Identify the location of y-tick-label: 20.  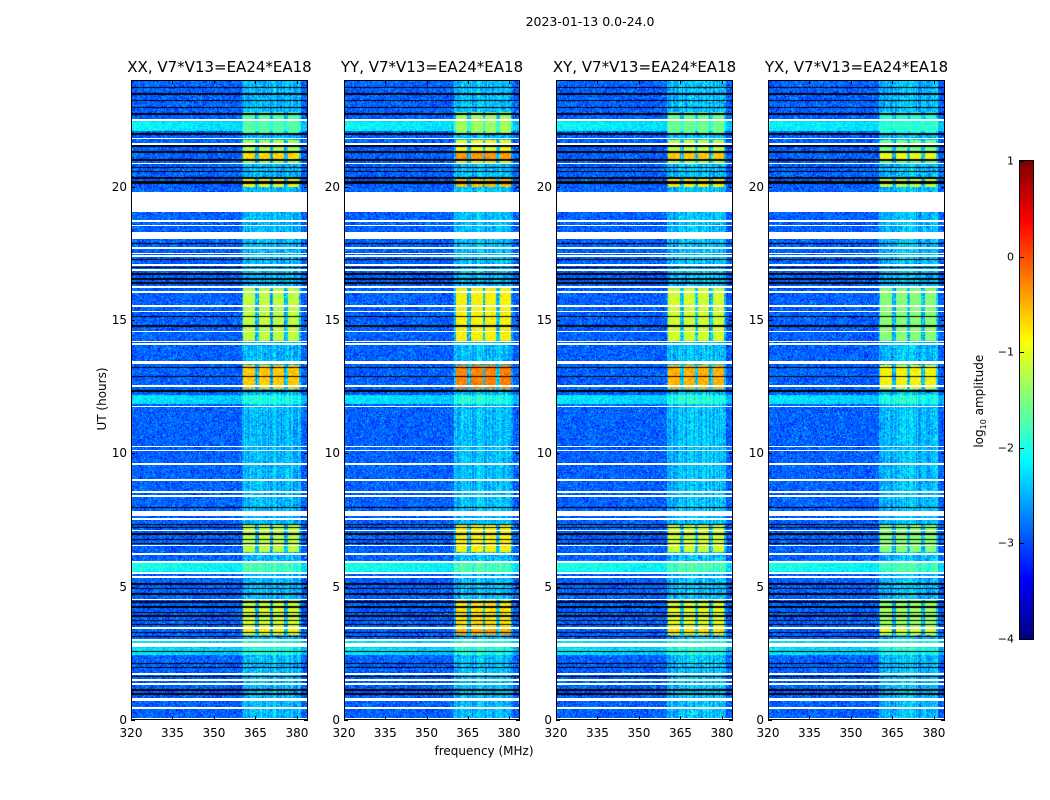
(544, 186).